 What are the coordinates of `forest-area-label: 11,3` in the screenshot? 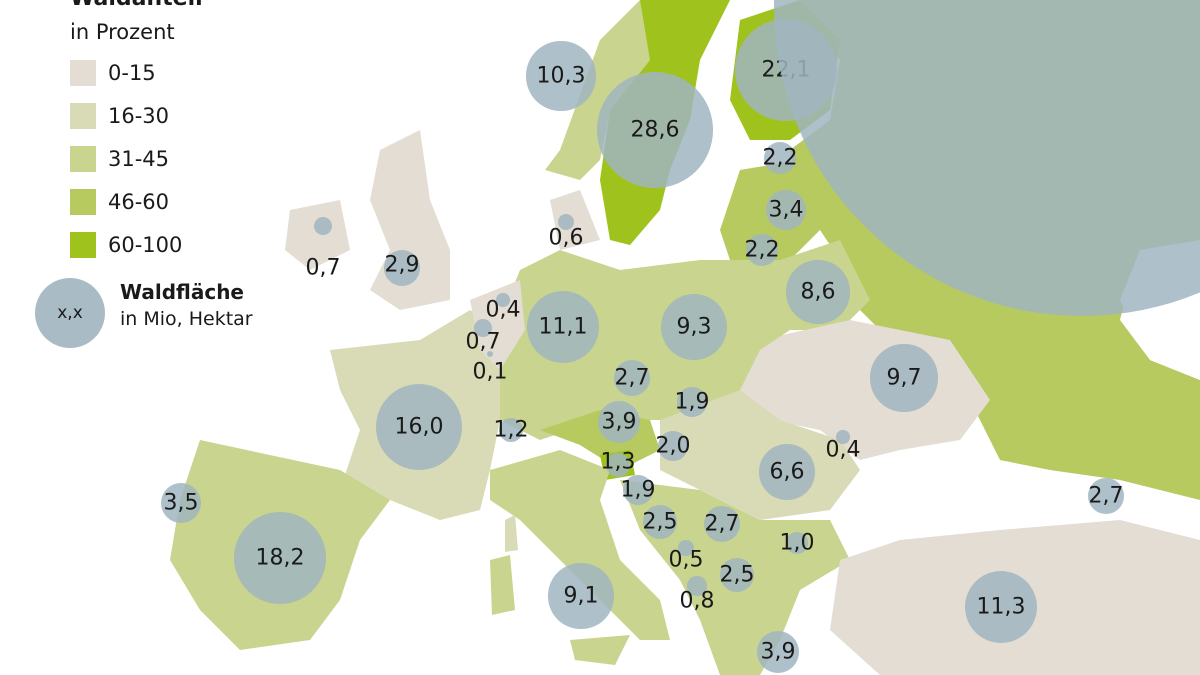 It's located at (1001, 607).